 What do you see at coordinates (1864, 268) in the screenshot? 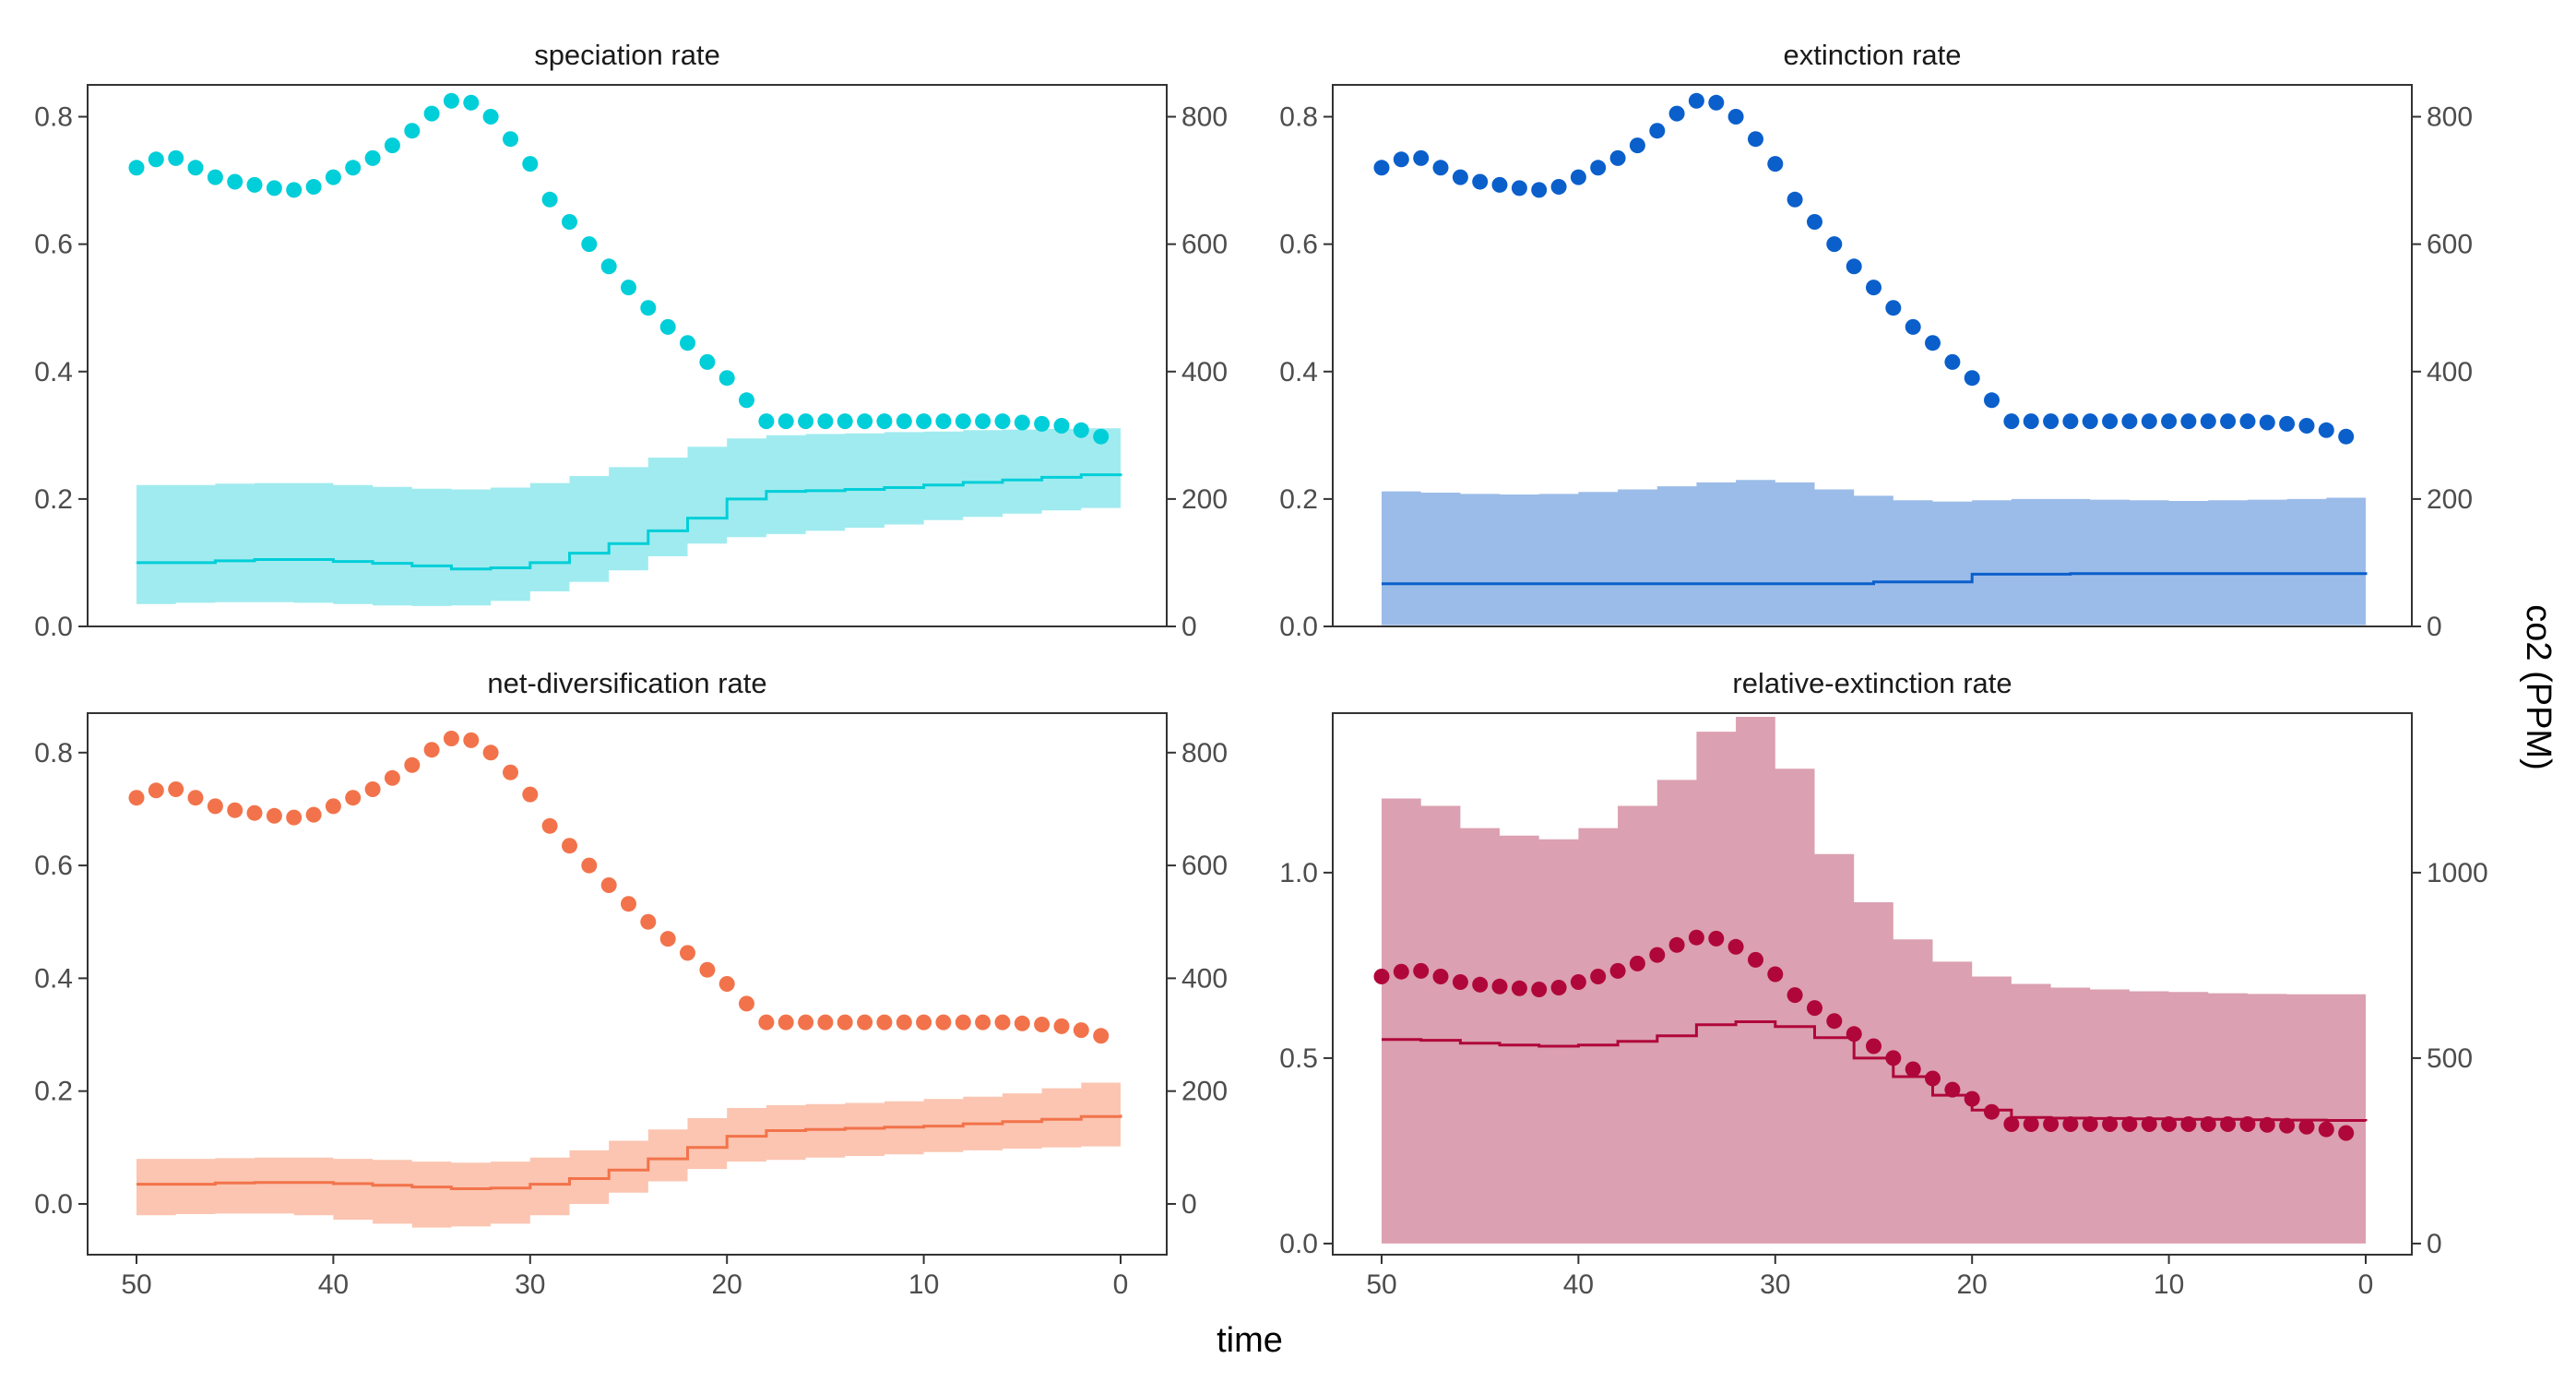
I see `co2-points` at bounding box center [1864, 268].